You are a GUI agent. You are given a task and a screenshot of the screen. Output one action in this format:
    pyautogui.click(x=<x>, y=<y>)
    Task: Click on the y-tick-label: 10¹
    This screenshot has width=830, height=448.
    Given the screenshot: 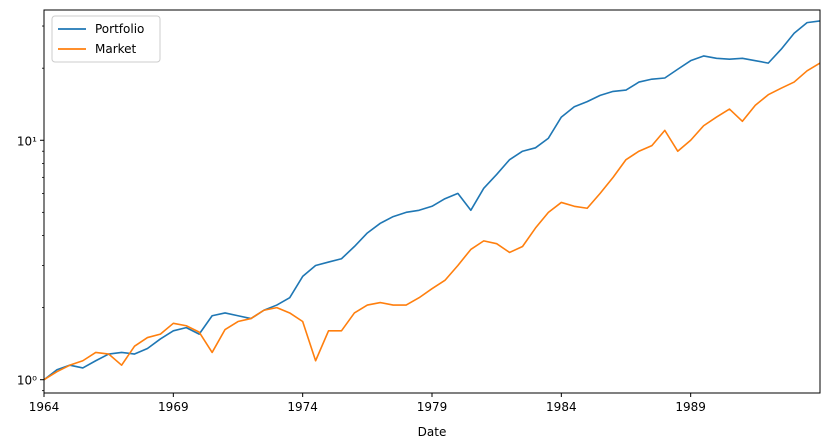 What is the action you would take?
    pyautogui.click(x=27, y=141)
    